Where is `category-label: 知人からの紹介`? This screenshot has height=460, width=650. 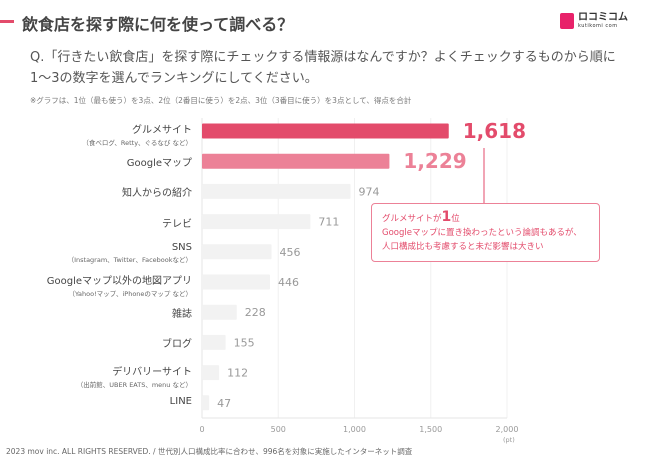 category-label: 知人からの紹介 is located at coordinates (157, 191).